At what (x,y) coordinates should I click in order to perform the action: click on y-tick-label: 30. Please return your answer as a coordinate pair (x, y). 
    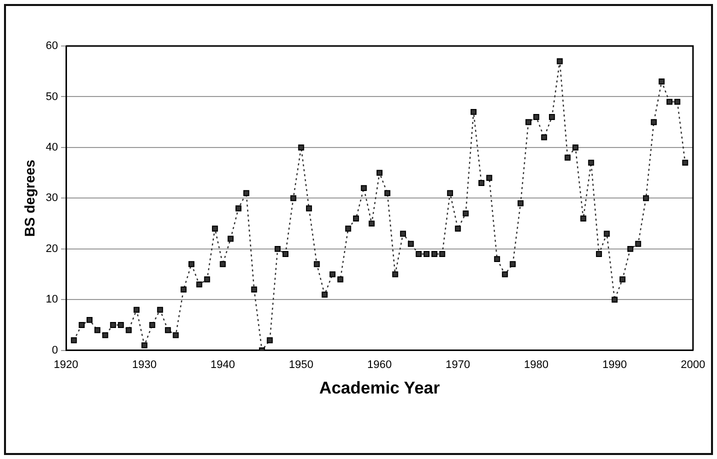
    Looking at the image, I should click on (52, 198).